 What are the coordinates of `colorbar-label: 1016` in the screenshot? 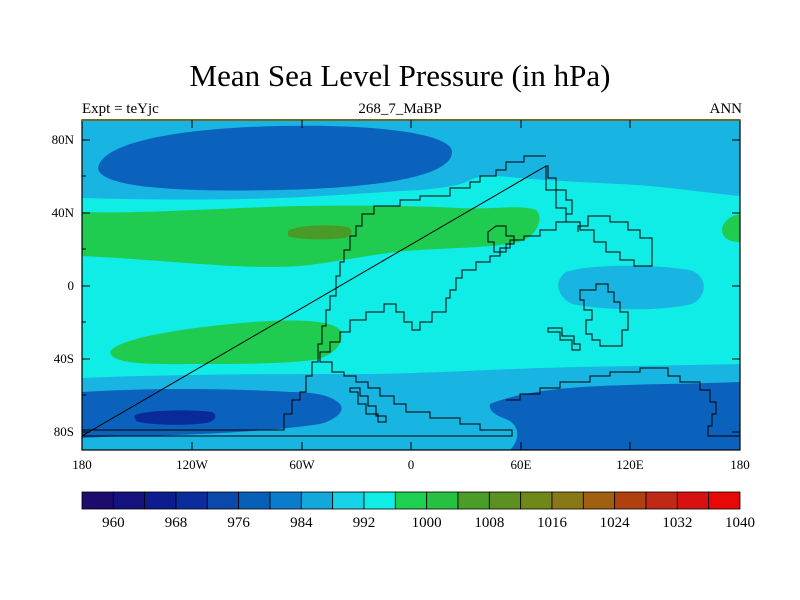 It's located at (552, 523).